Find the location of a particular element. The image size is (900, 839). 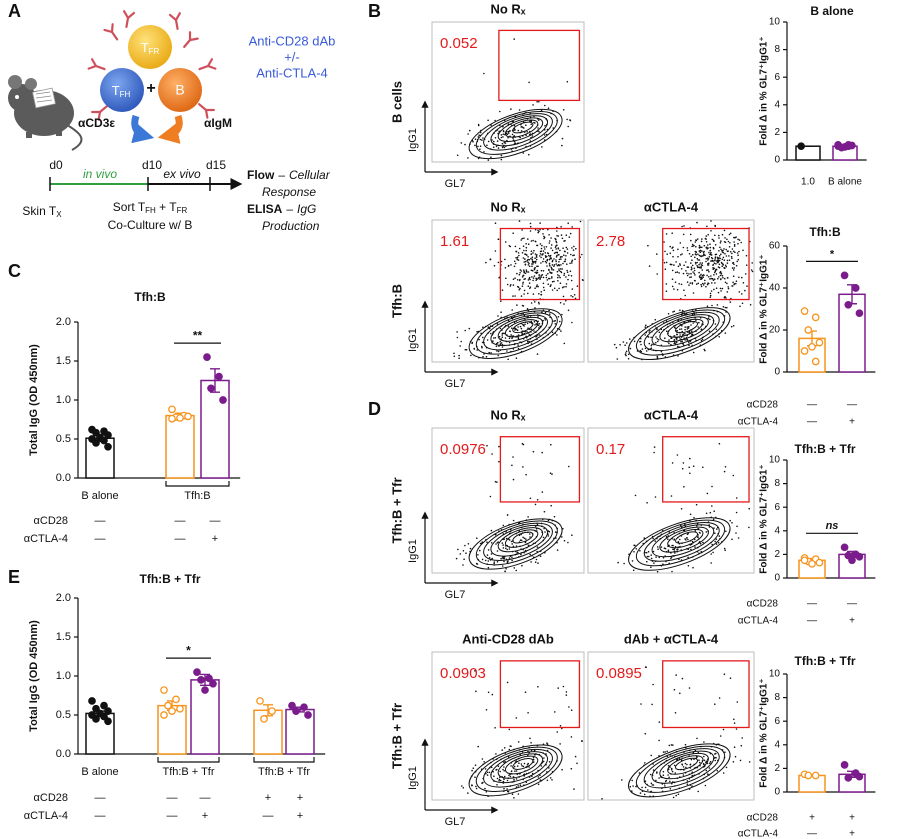

y-tick-label: 0 is located at coordinates (777, 792).